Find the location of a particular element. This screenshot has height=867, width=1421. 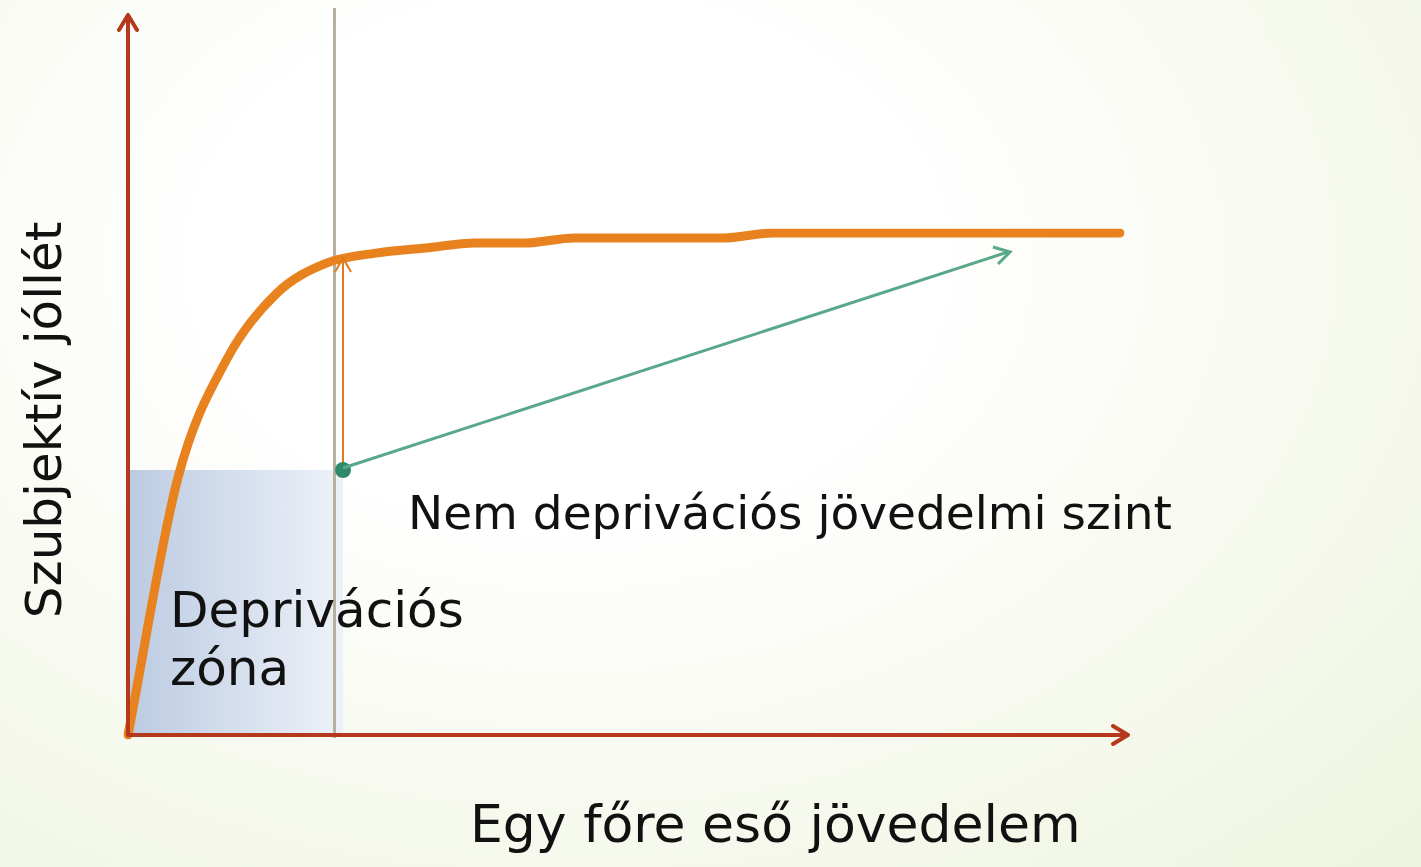

annotation: Deprivációs zóna is located at coordinates (317, 639).